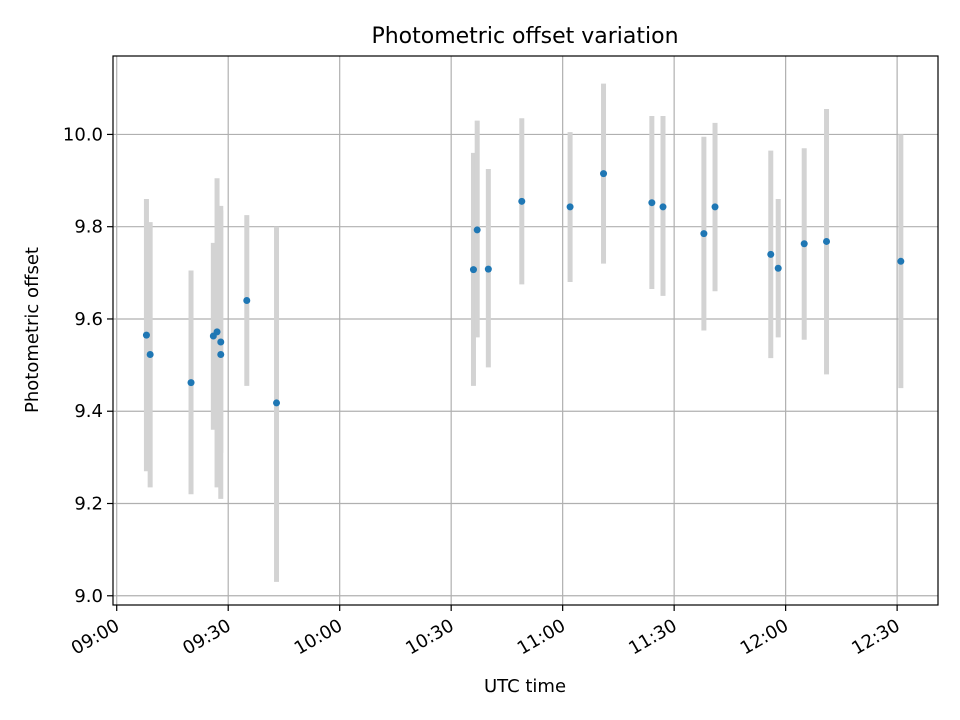 The height and width of the screenshot is (720, 960). Describe the element at coordinates (88, 365) in the screenshot. I see `y-axis-ticks: 9.0 9.2 9.4 9.6 9.8 10.0` at that location.